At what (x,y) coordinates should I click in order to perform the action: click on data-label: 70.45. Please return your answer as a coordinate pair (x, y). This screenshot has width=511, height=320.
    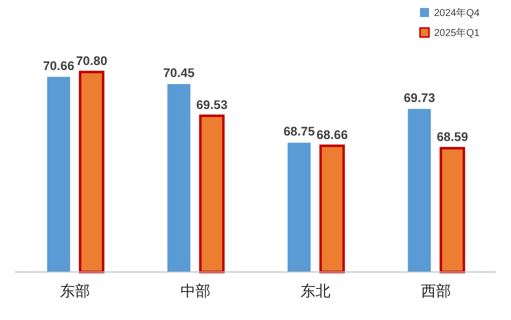
    Looking at the image, I should click on (179, 73).